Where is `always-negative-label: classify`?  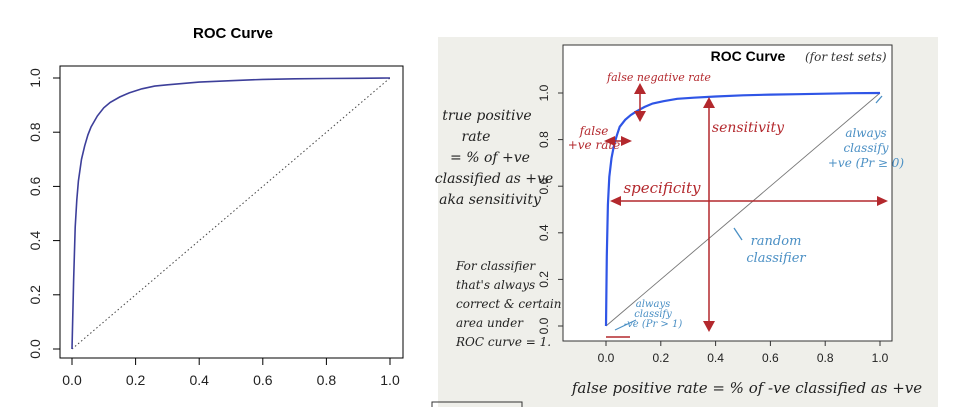
always-negative-label: classify is located at coordinates (653, 314).